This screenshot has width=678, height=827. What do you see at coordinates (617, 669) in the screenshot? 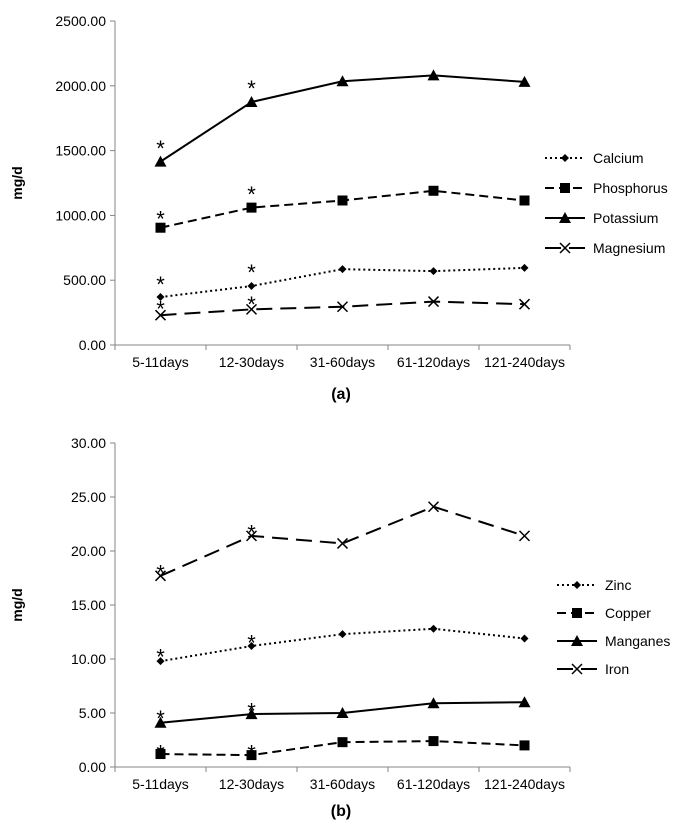
I see `legend-label-iron: Iron` at bounding box center [617, 669].